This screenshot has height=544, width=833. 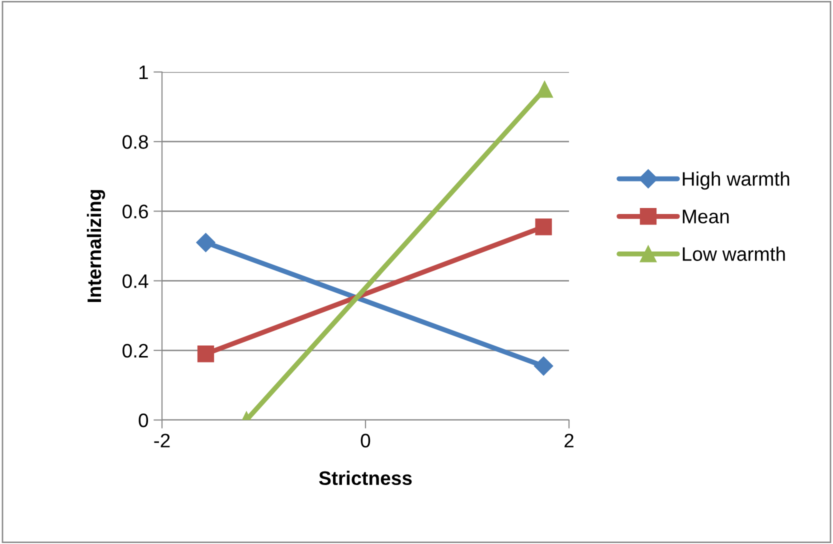 I want to click on legend-label: Low warmth, so click(x=733, y=253).